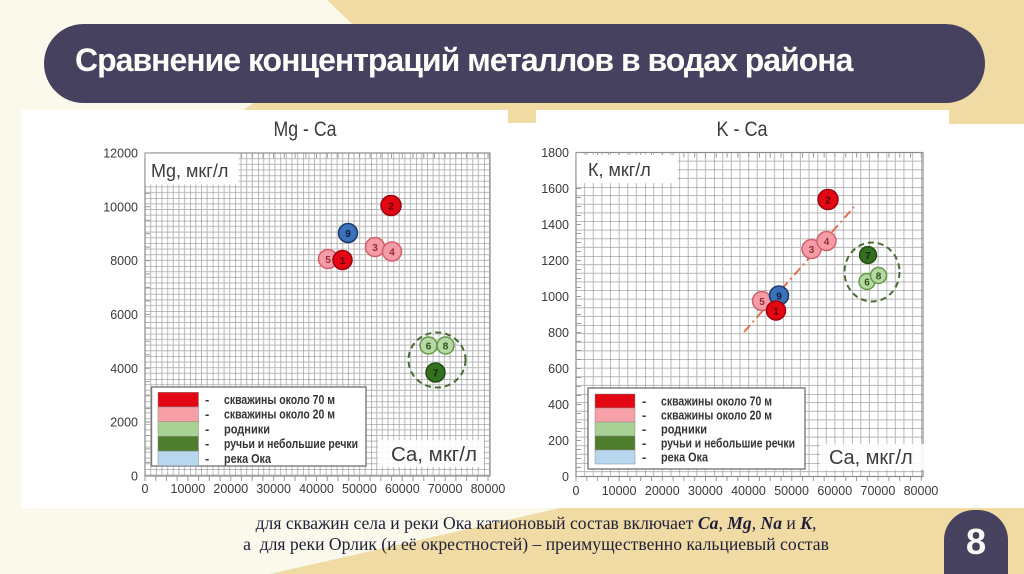 This screenshot has width=1024, height=574. What do you see at coordinates (558, 333) in the screenshot?
I see `svg-text: 800` at bounding box center [558, 333].